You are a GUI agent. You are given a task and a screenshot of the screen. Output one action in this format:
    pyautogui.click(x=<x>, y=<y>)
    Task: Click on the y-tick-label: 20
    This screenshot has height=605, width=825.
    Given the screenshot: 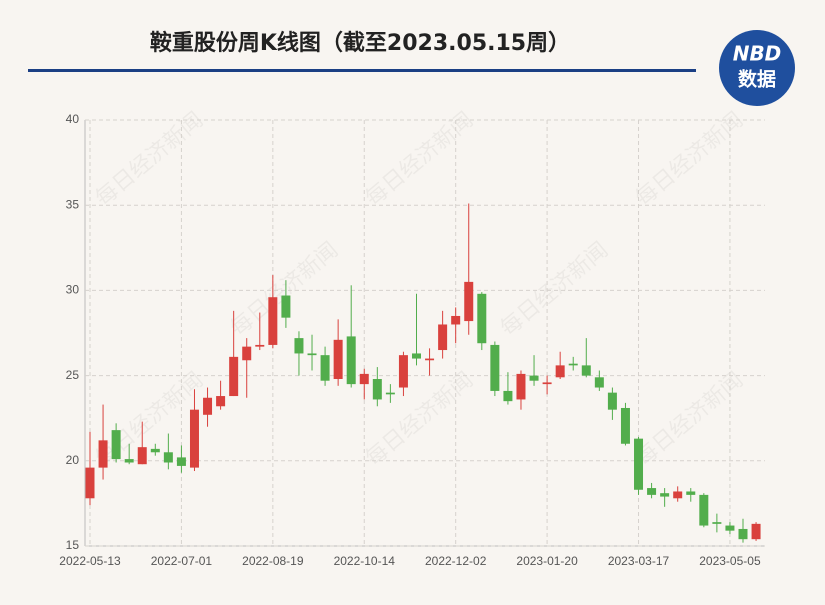 What is the action you would take?
    pyautogui.click(x=73, y=460)
    